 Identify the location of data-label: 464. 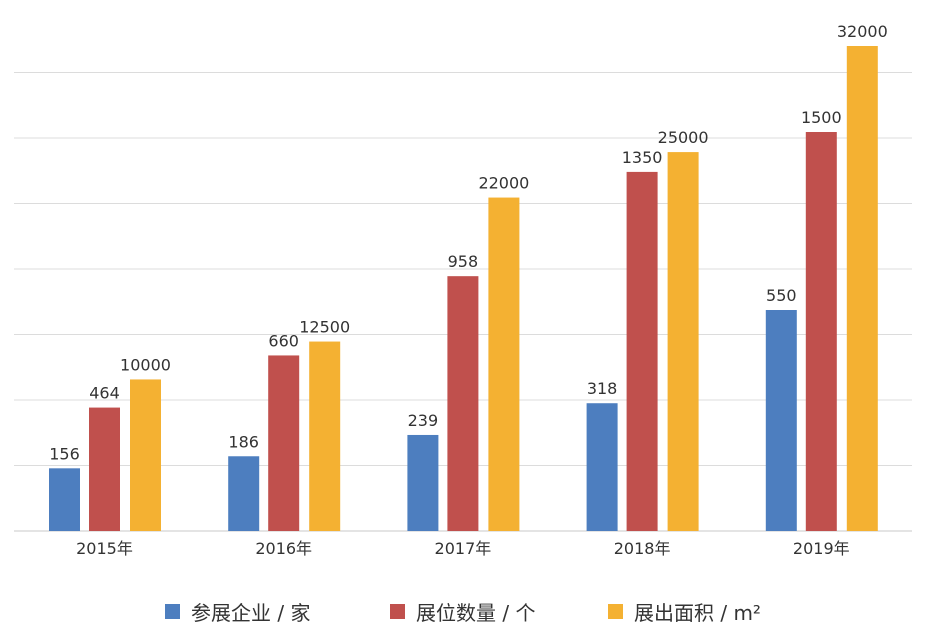
(104, 393).